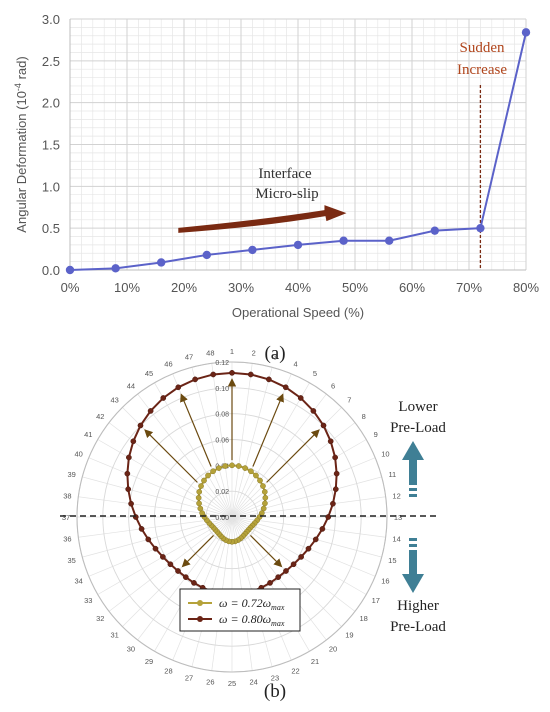 This screenshot has height=712, width=550. Describe the element at coordinates (100, 618) in the screenshot. I see `angle-label: 32` at that location.